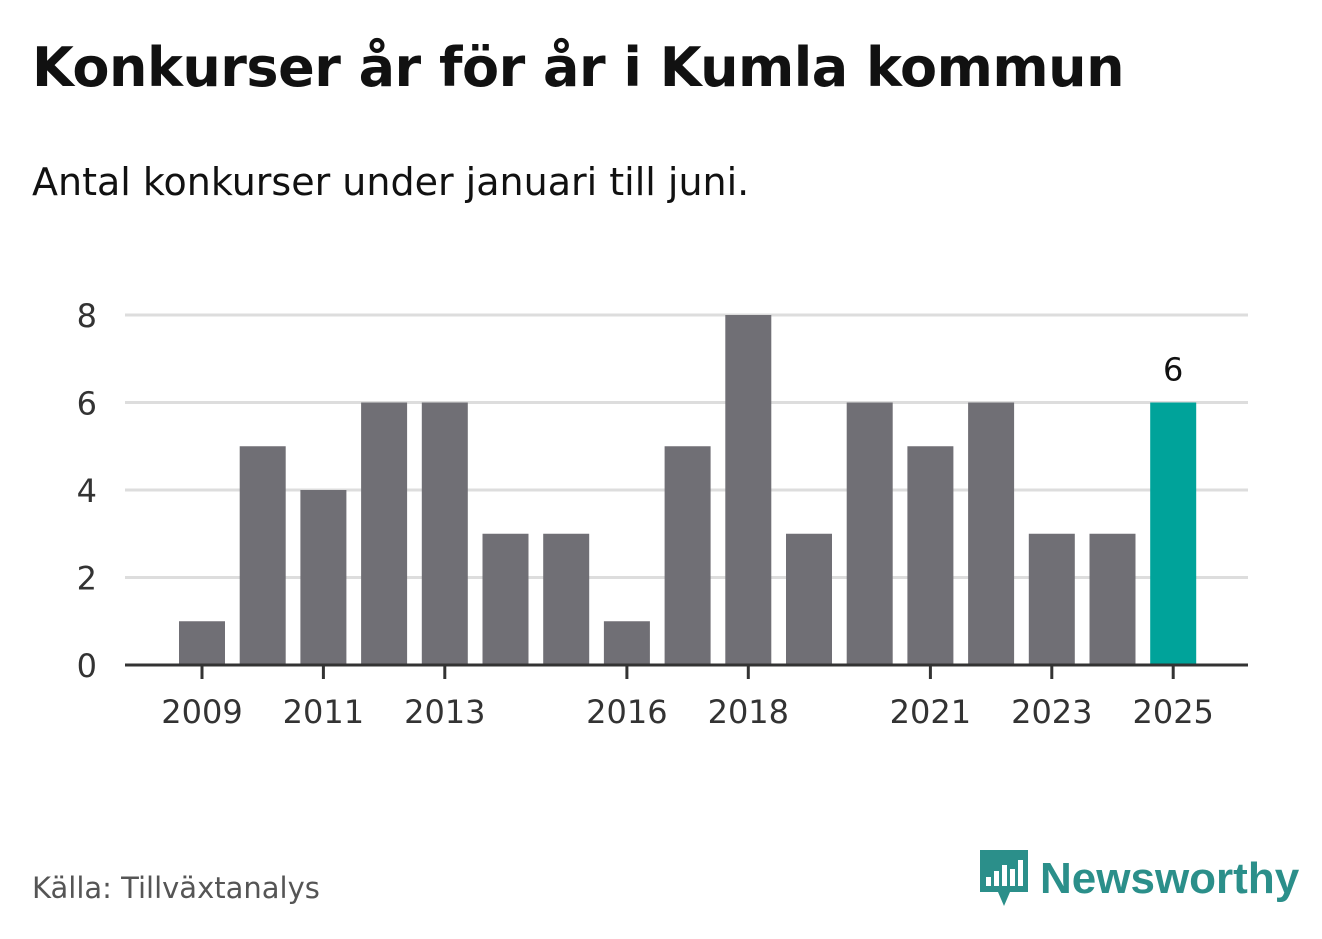 Image resolution: width=1322 pixels, height=939 pixels. What do you see at coordinates (384, 533) in the screenshot?
I see `bar-2012` at bounding box center [384, 533].